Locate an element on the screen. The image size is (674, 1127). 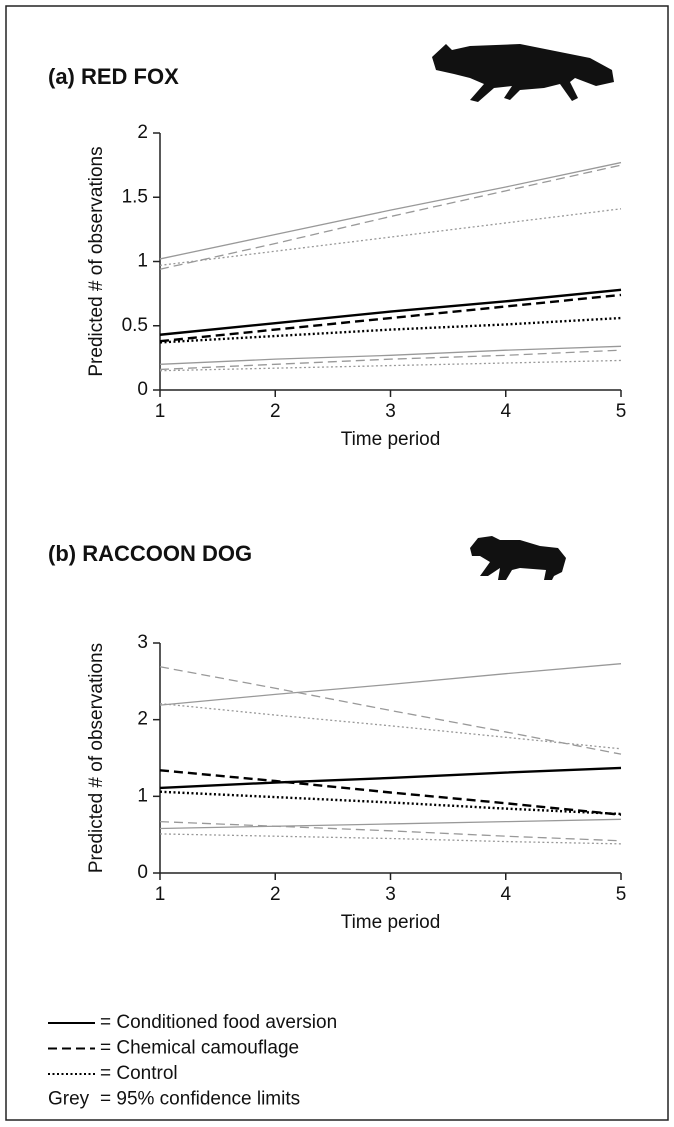
y-tick-label: 1.5 is located at coordinates (135, 196).